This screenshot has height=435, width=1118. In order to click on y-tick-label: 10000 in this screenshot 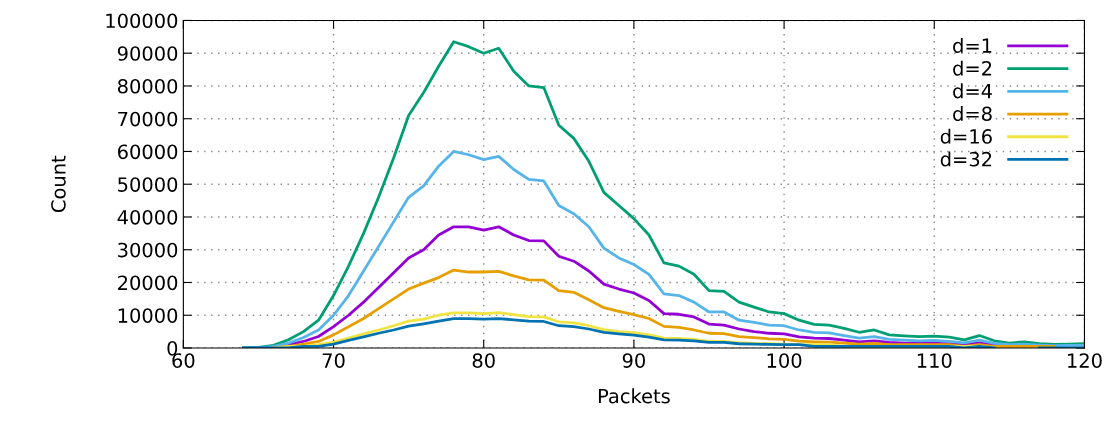, I will do `click(148, 315)`.